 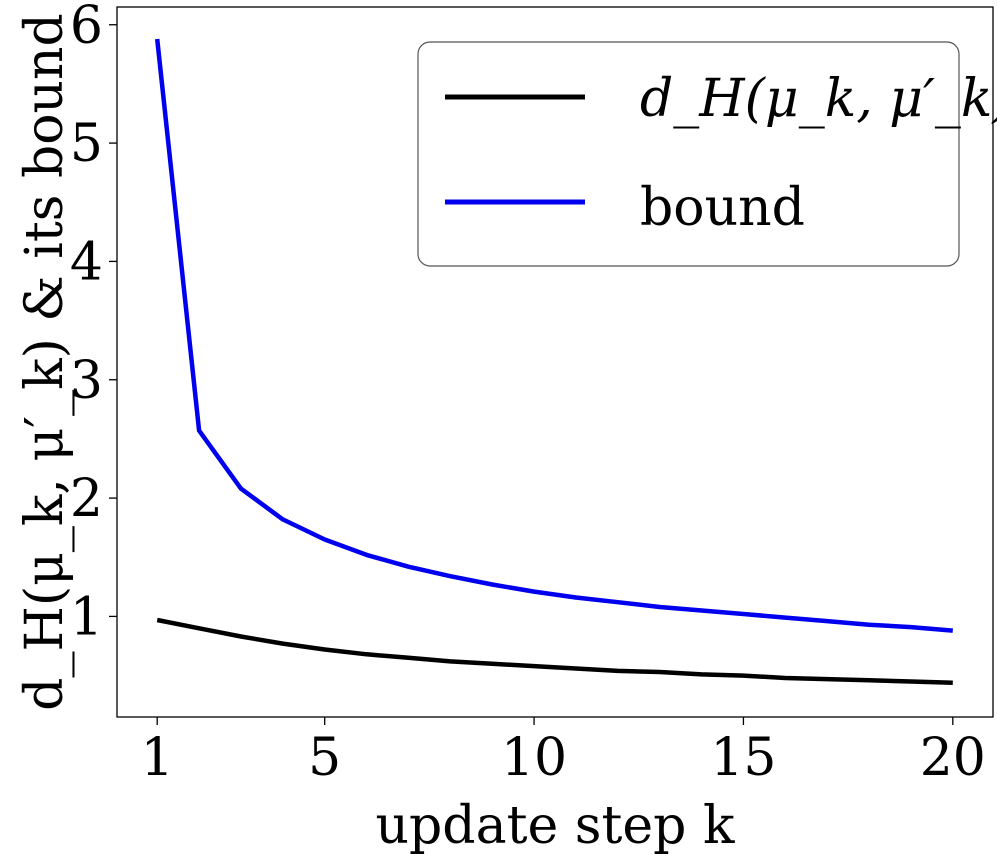 What do you see at coordinates (45, 362) in the screenshot?
I see `y-axis-label: d_H(μ_k, μ′_k) & its bound` at bounding box center [45, 362].